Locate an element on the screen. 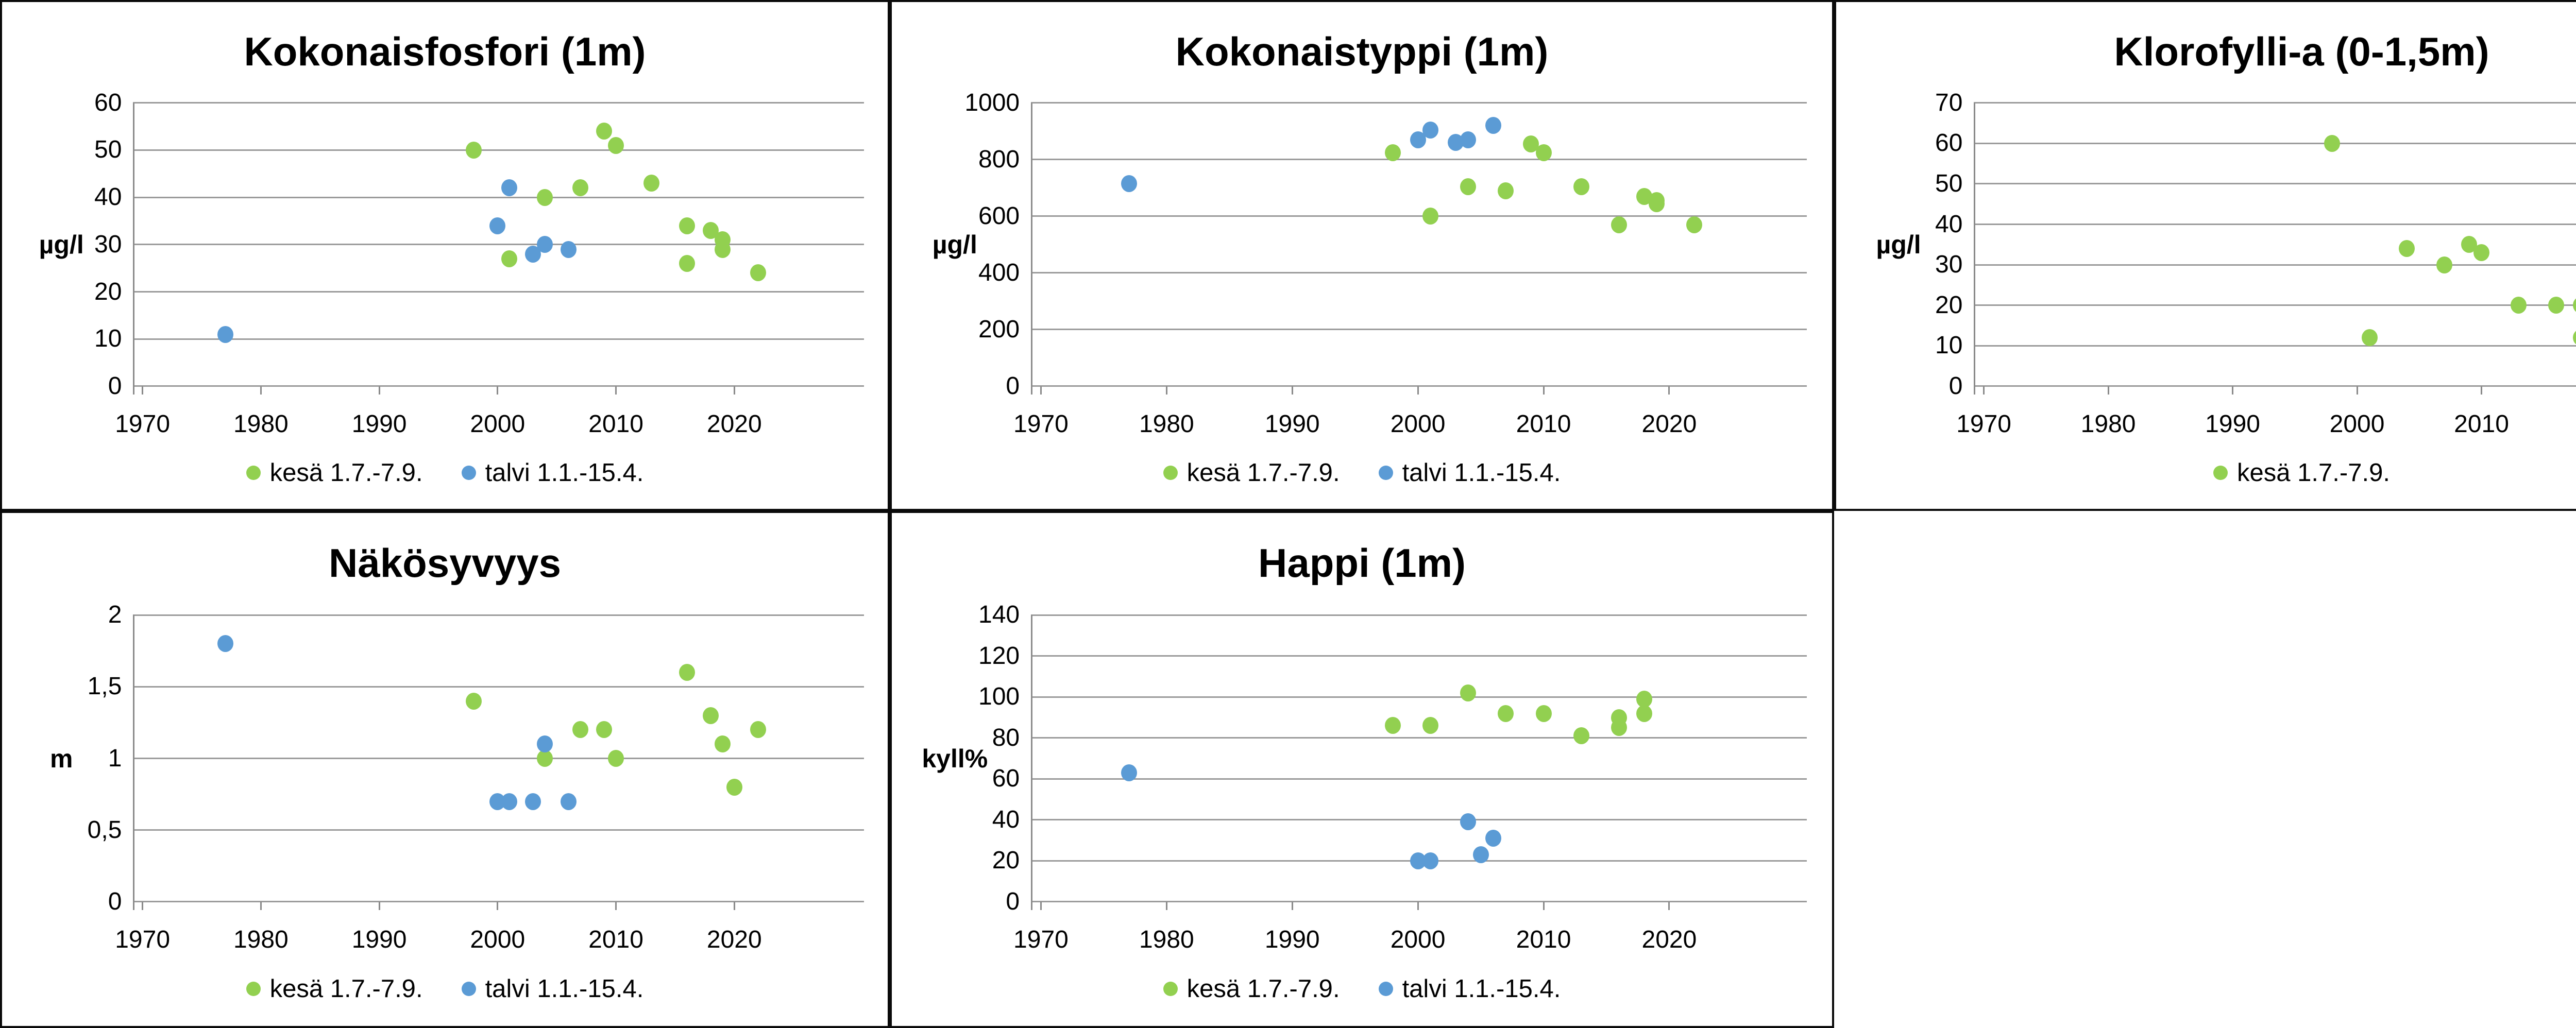  y-tick-label: 1 is located at coordinates (115, 758).